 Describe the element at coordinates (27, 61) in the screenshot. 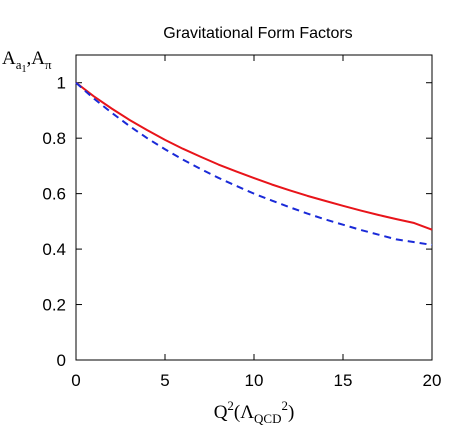

I see `y-axis-label: Aa1,Aπ` at that location.